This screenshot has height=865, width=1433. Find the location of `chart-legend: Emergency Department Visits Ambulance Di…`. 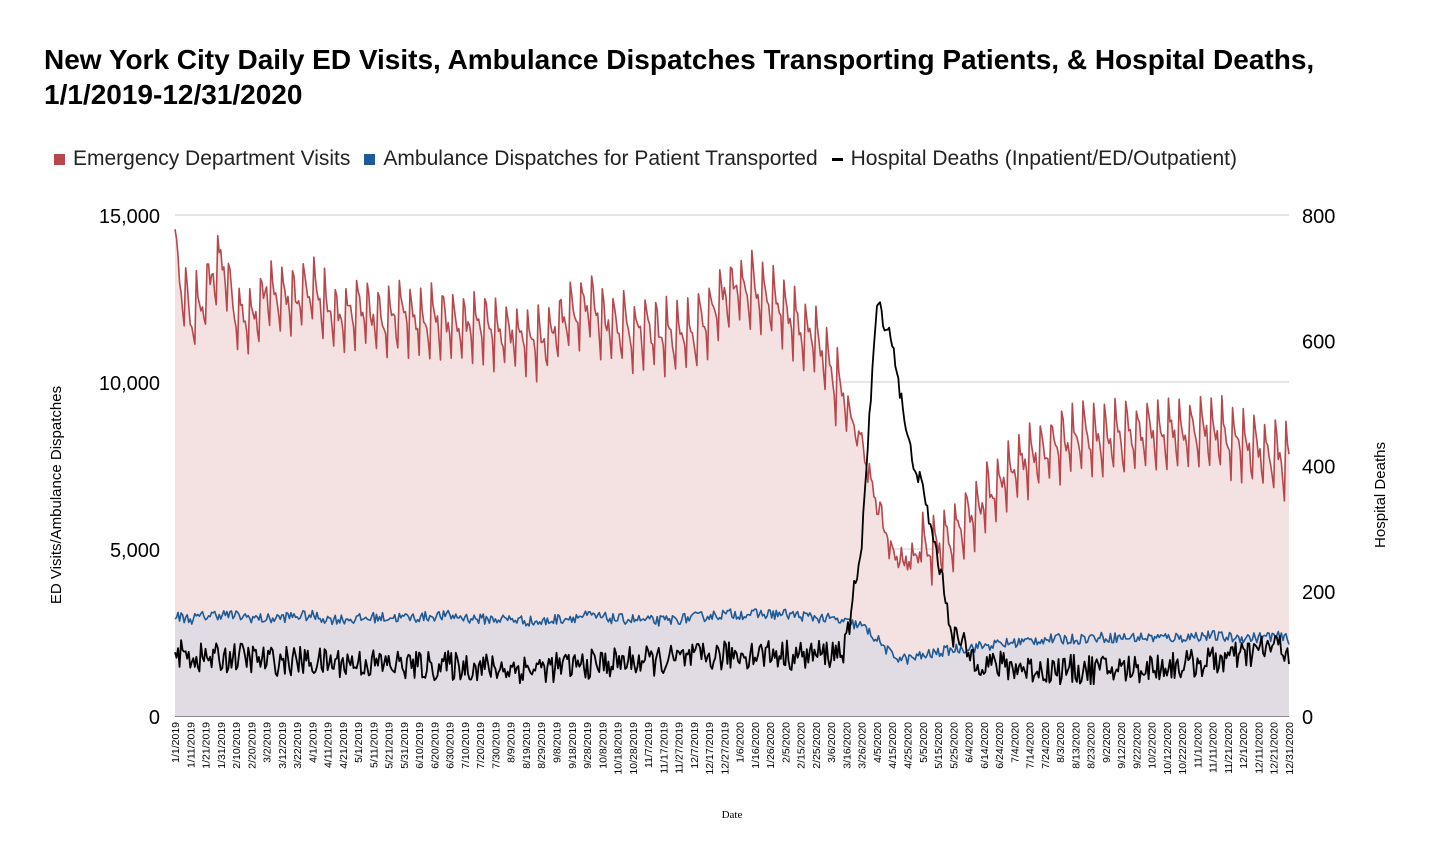

chart-legend: Emergency Department Visits Ambulance Di… is located at coordinates (652, 159).